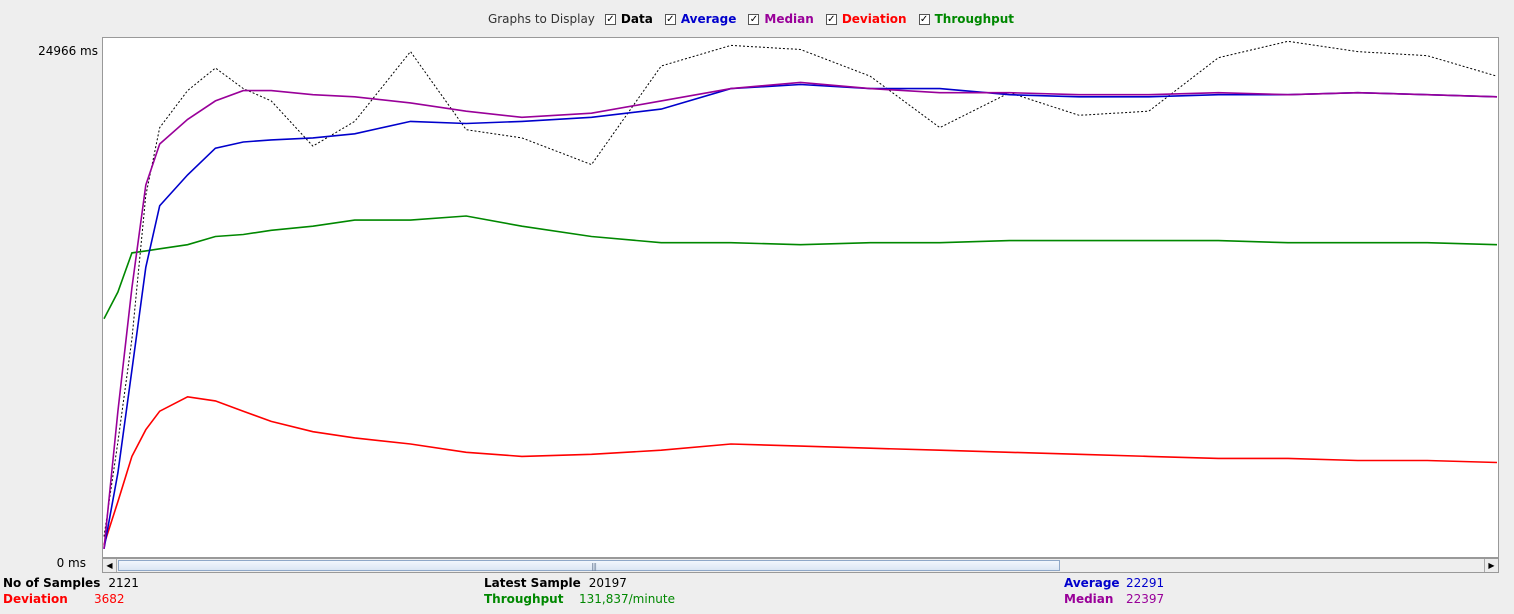  I want to click on throughput-checkbox: ✓, so click(924, 19).